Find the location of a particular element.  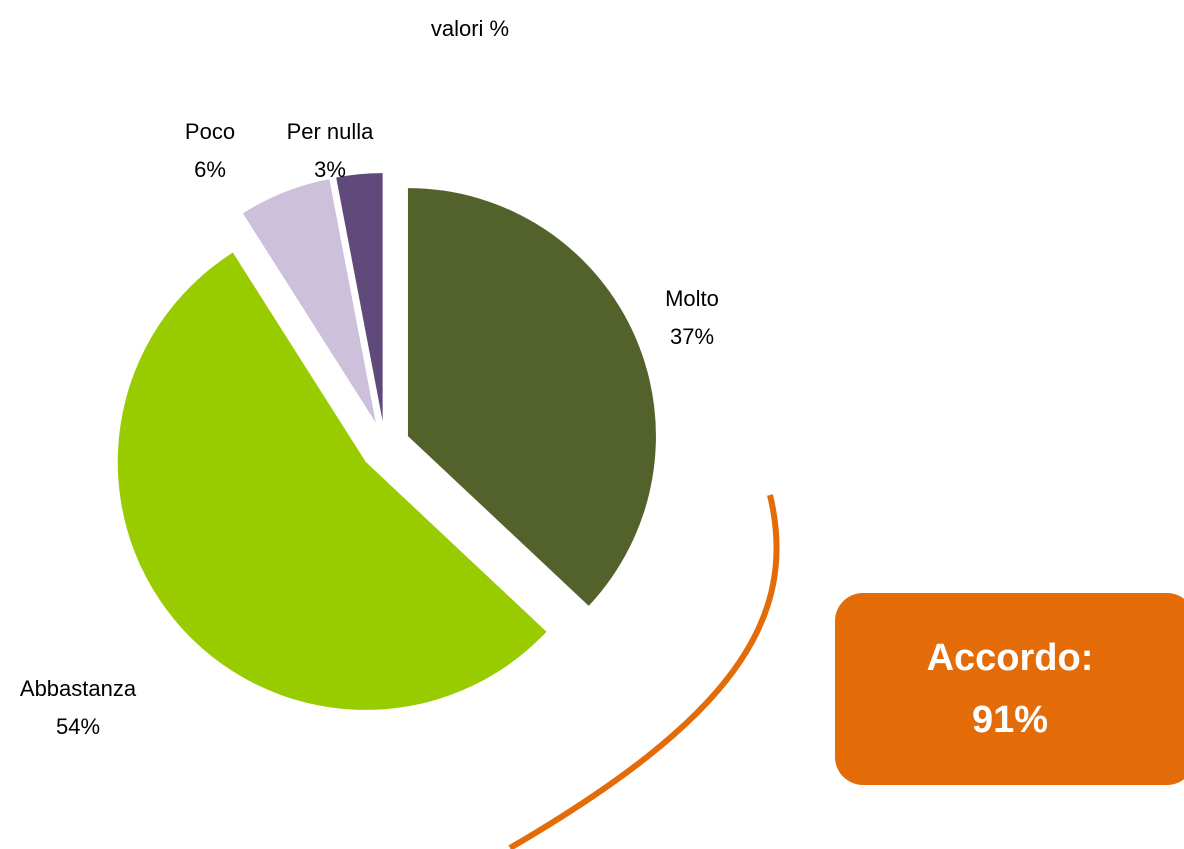

slice-value-label: 37% is located at coordinates (692, 336).